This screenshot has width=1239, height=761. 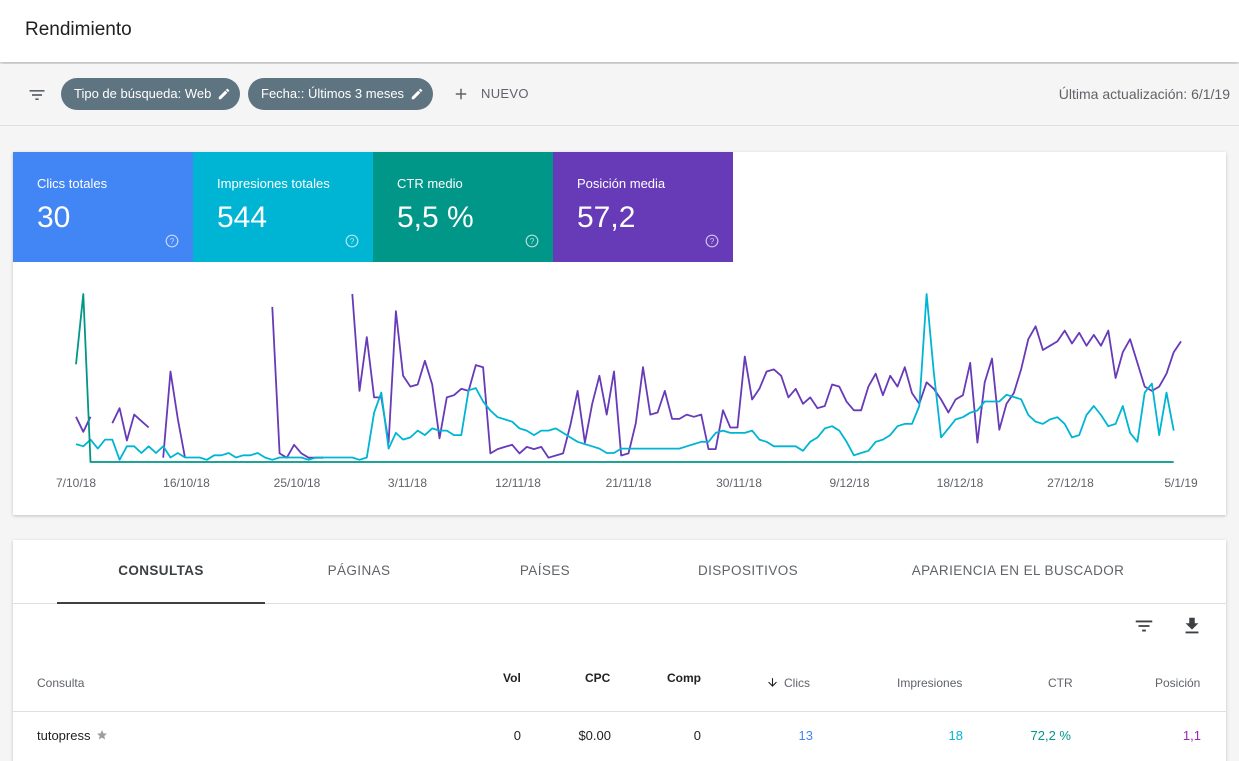 I want to click on metric-value: 30, so click(x=54, y=217).